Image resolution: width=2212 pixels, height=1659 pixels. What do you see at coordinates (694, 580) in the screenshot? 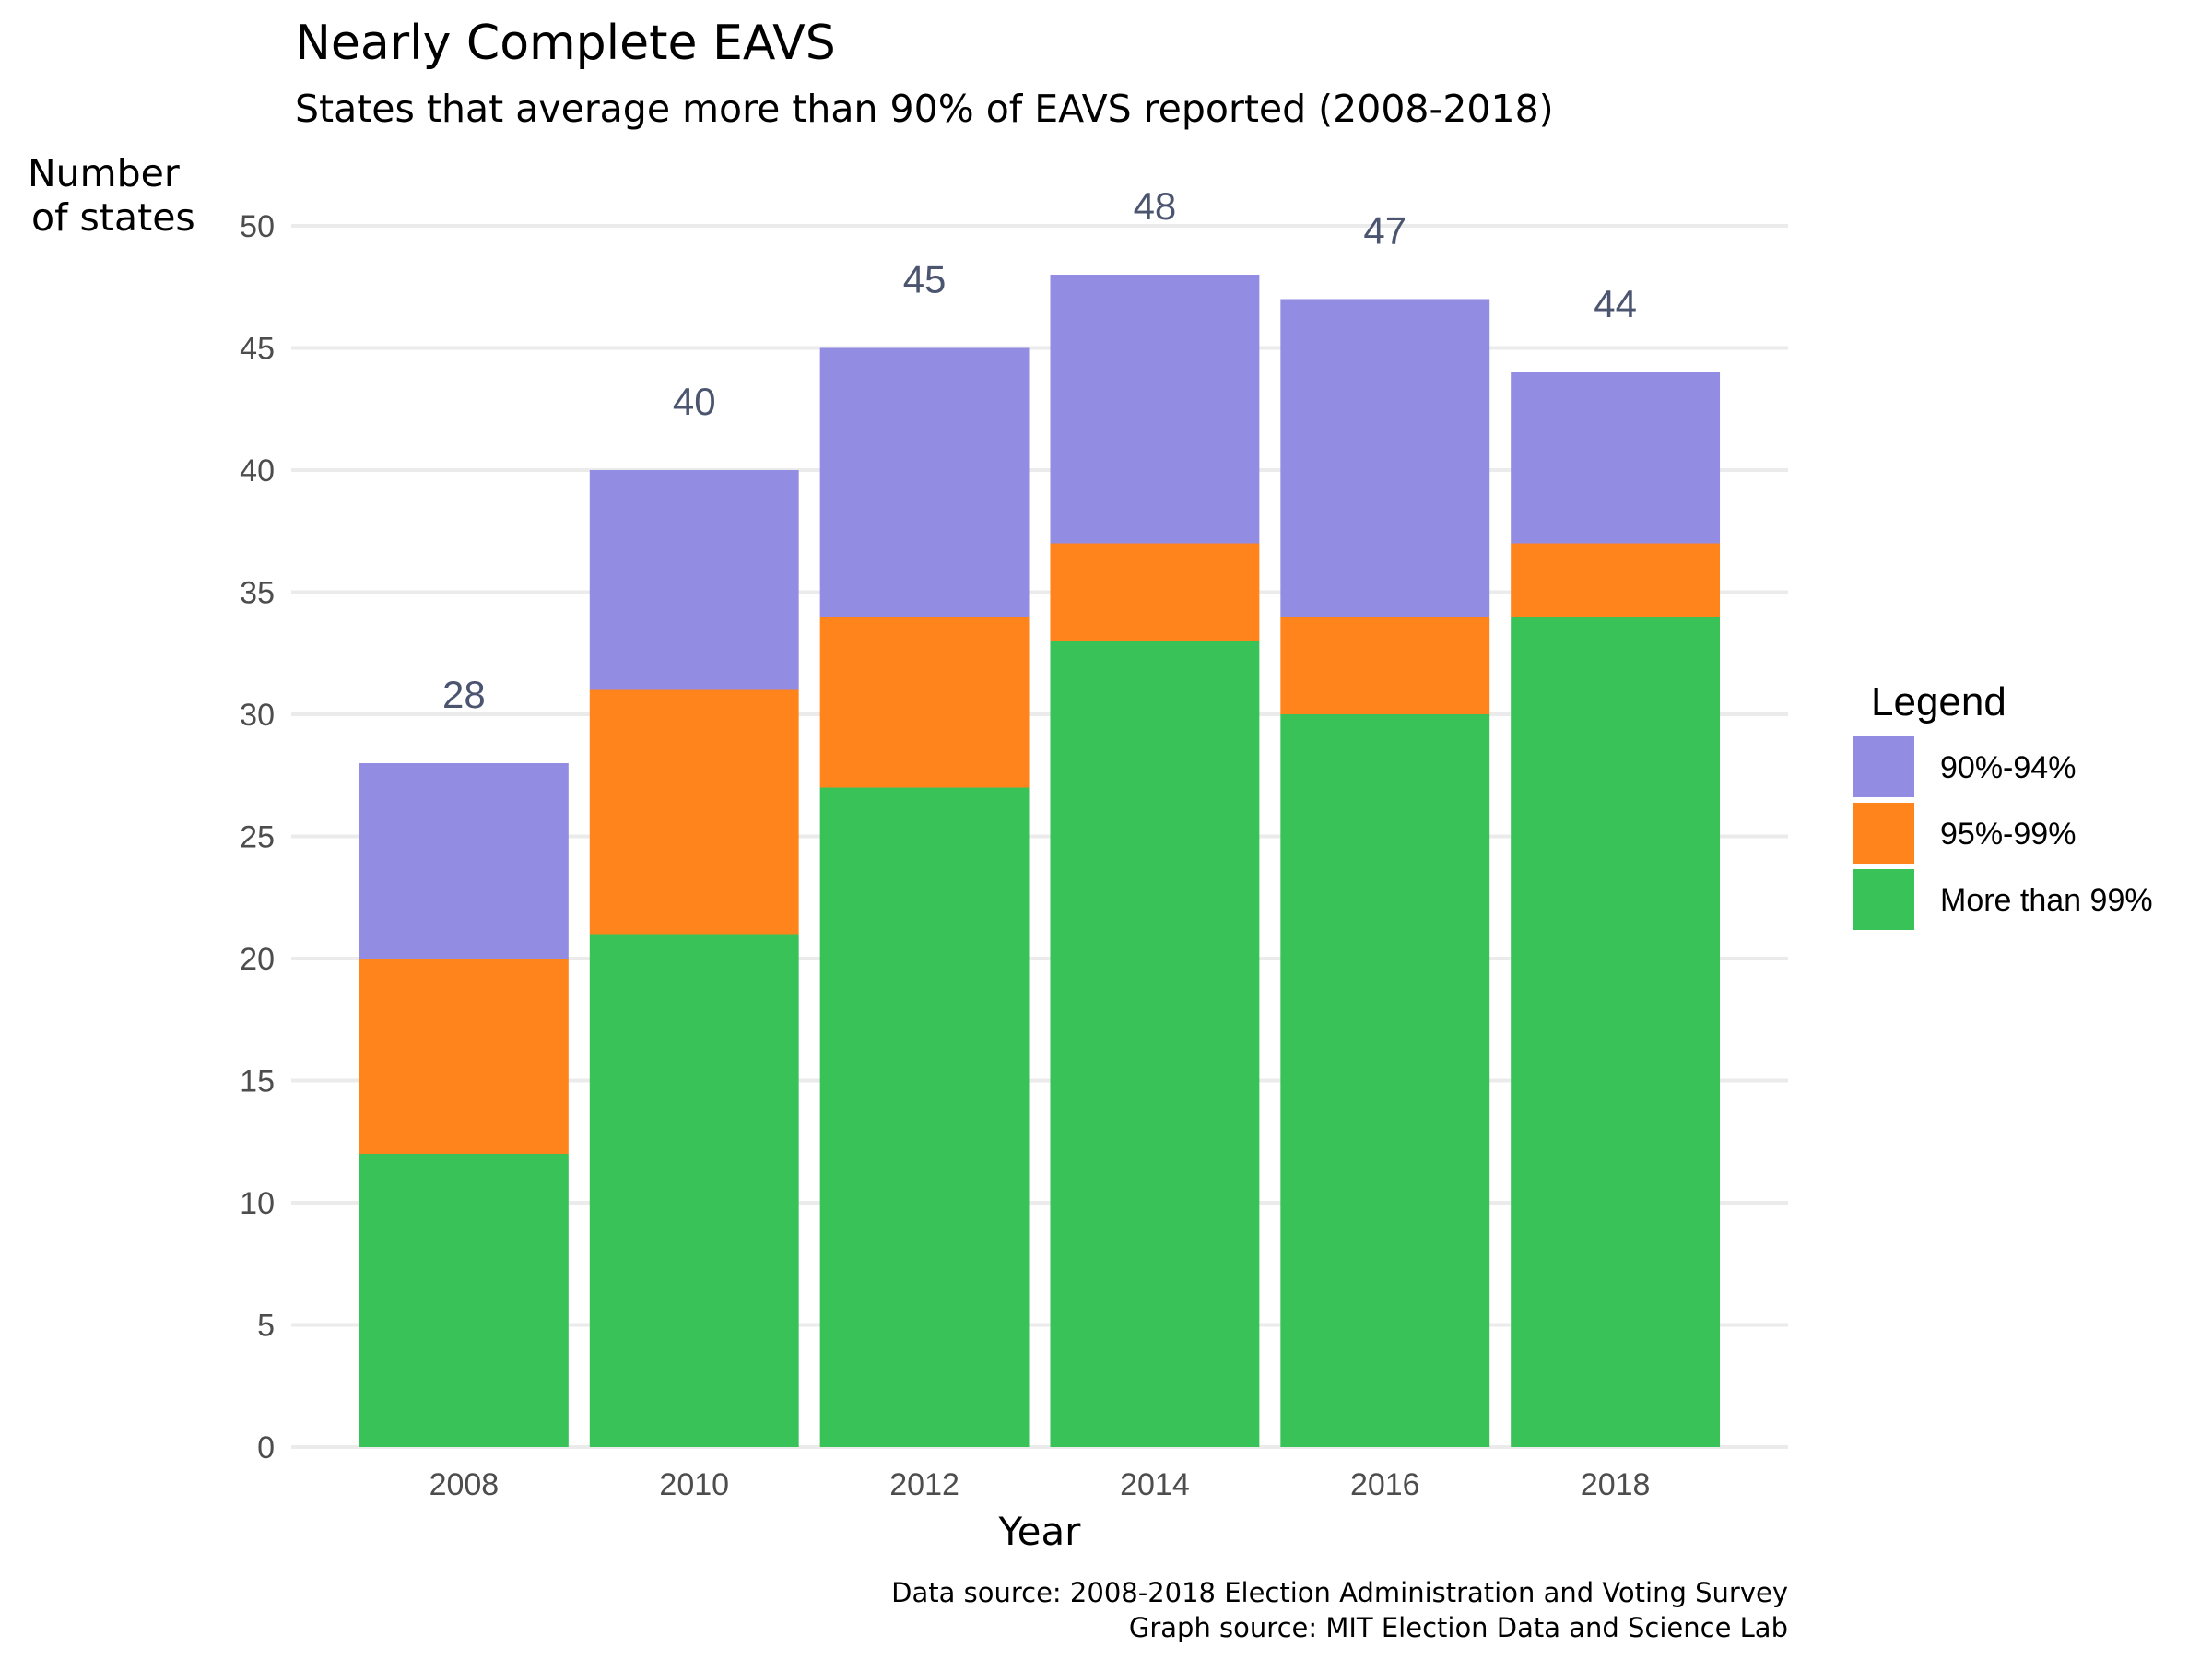
I see `bar-segment-2010-90-94-` at bounding box center [694, 580].